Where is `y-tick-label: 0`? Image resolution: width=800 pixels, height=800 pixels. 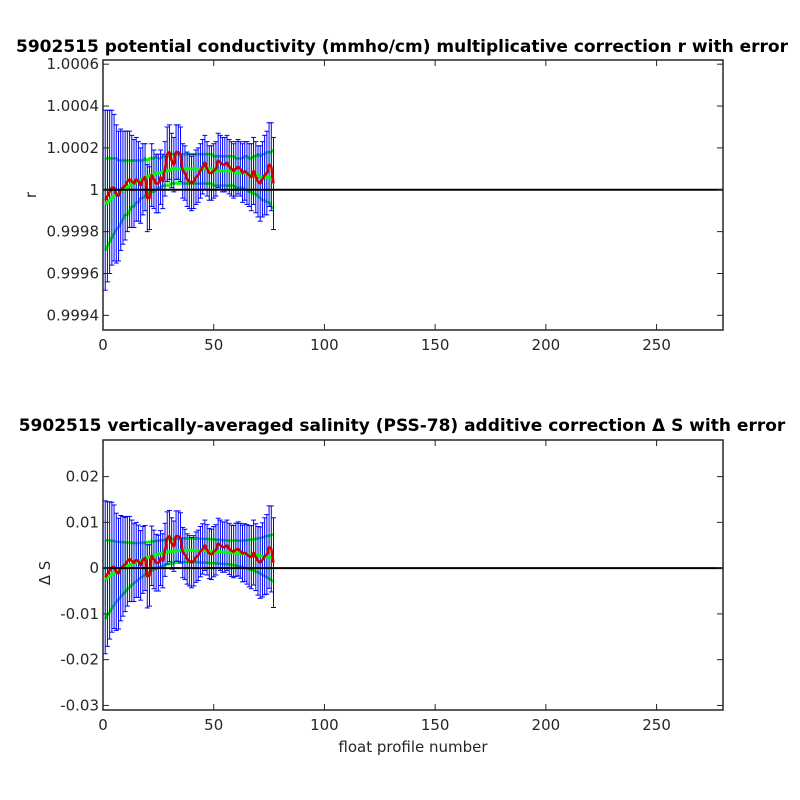
y-tick-label: 0 is located at coordinates (94, 568).